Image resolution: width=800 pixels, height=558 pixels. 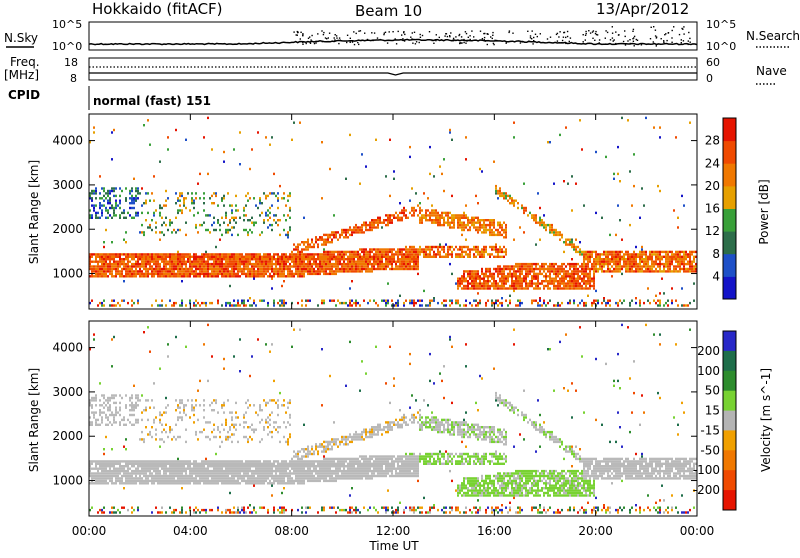 I want to click on nsky-right-tick-bottom: 10^0, so click(x=721, y=46).